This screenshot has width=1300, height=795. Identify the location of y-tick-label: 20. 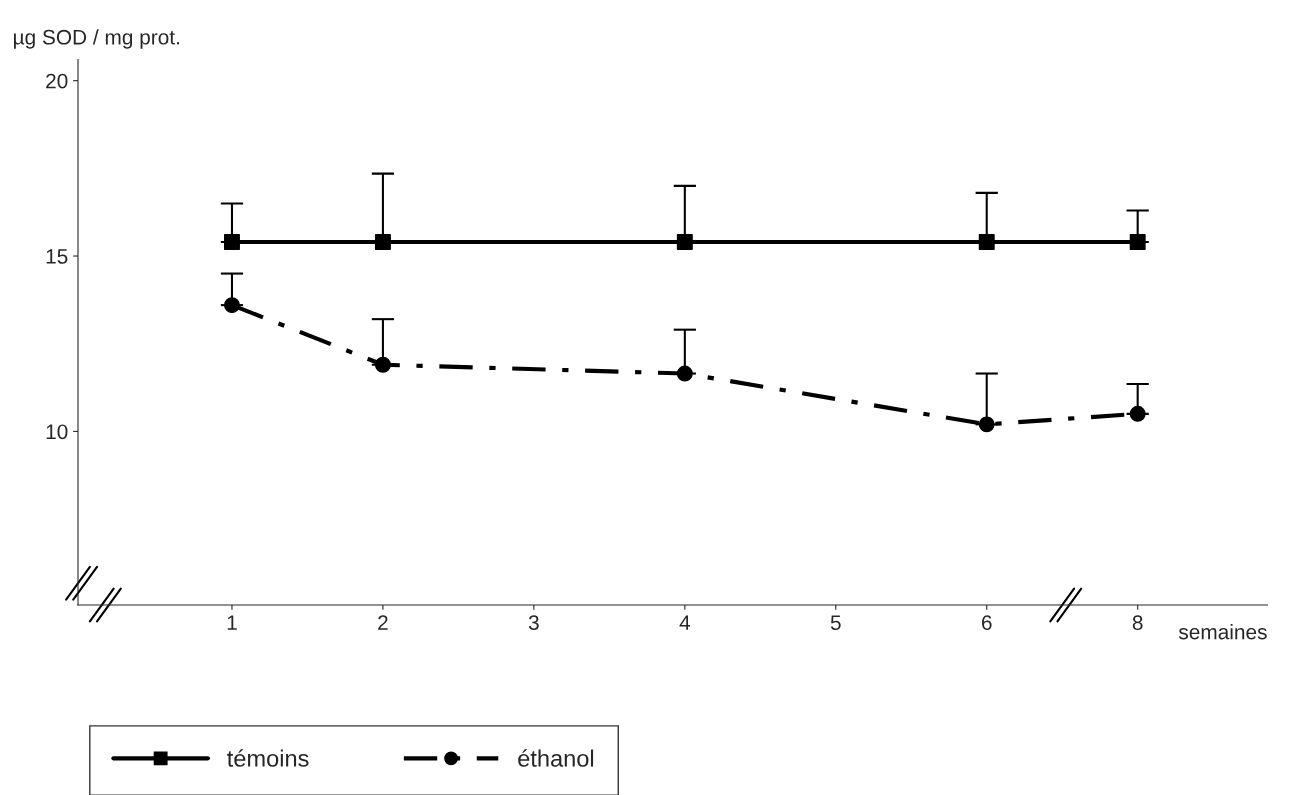
(57, 81).